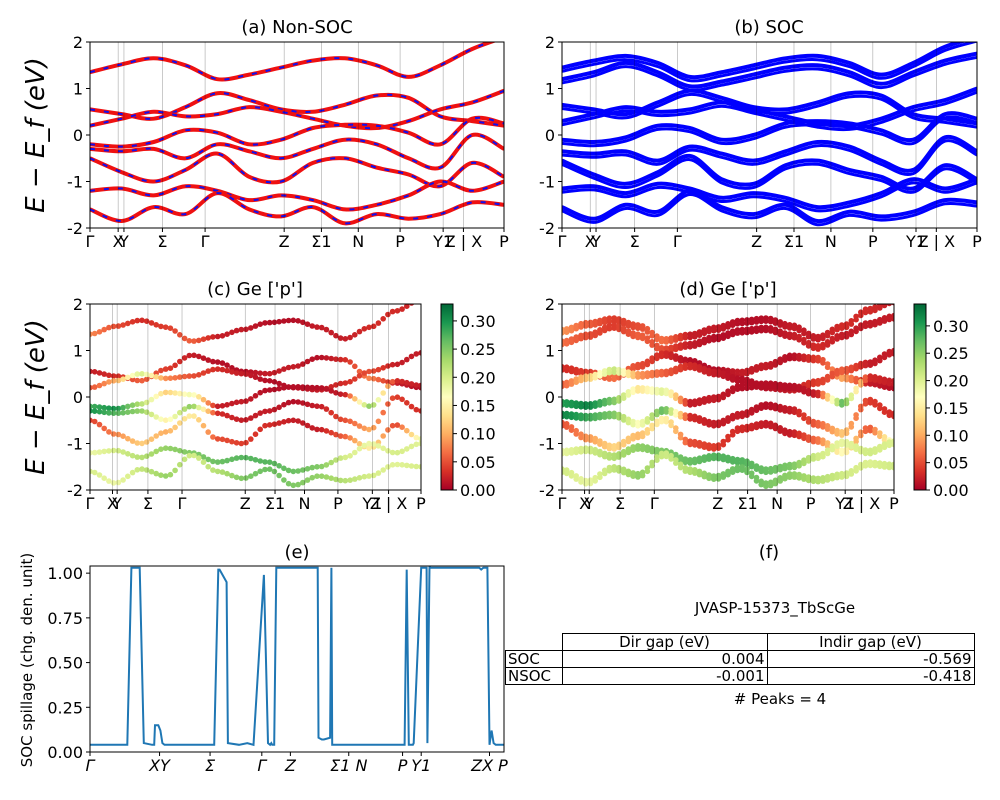 The image size is (1000, 800). What do you see at coordinates (769, 128) in the screenshot?
I see `band-line` at bounding box center [769, 128].